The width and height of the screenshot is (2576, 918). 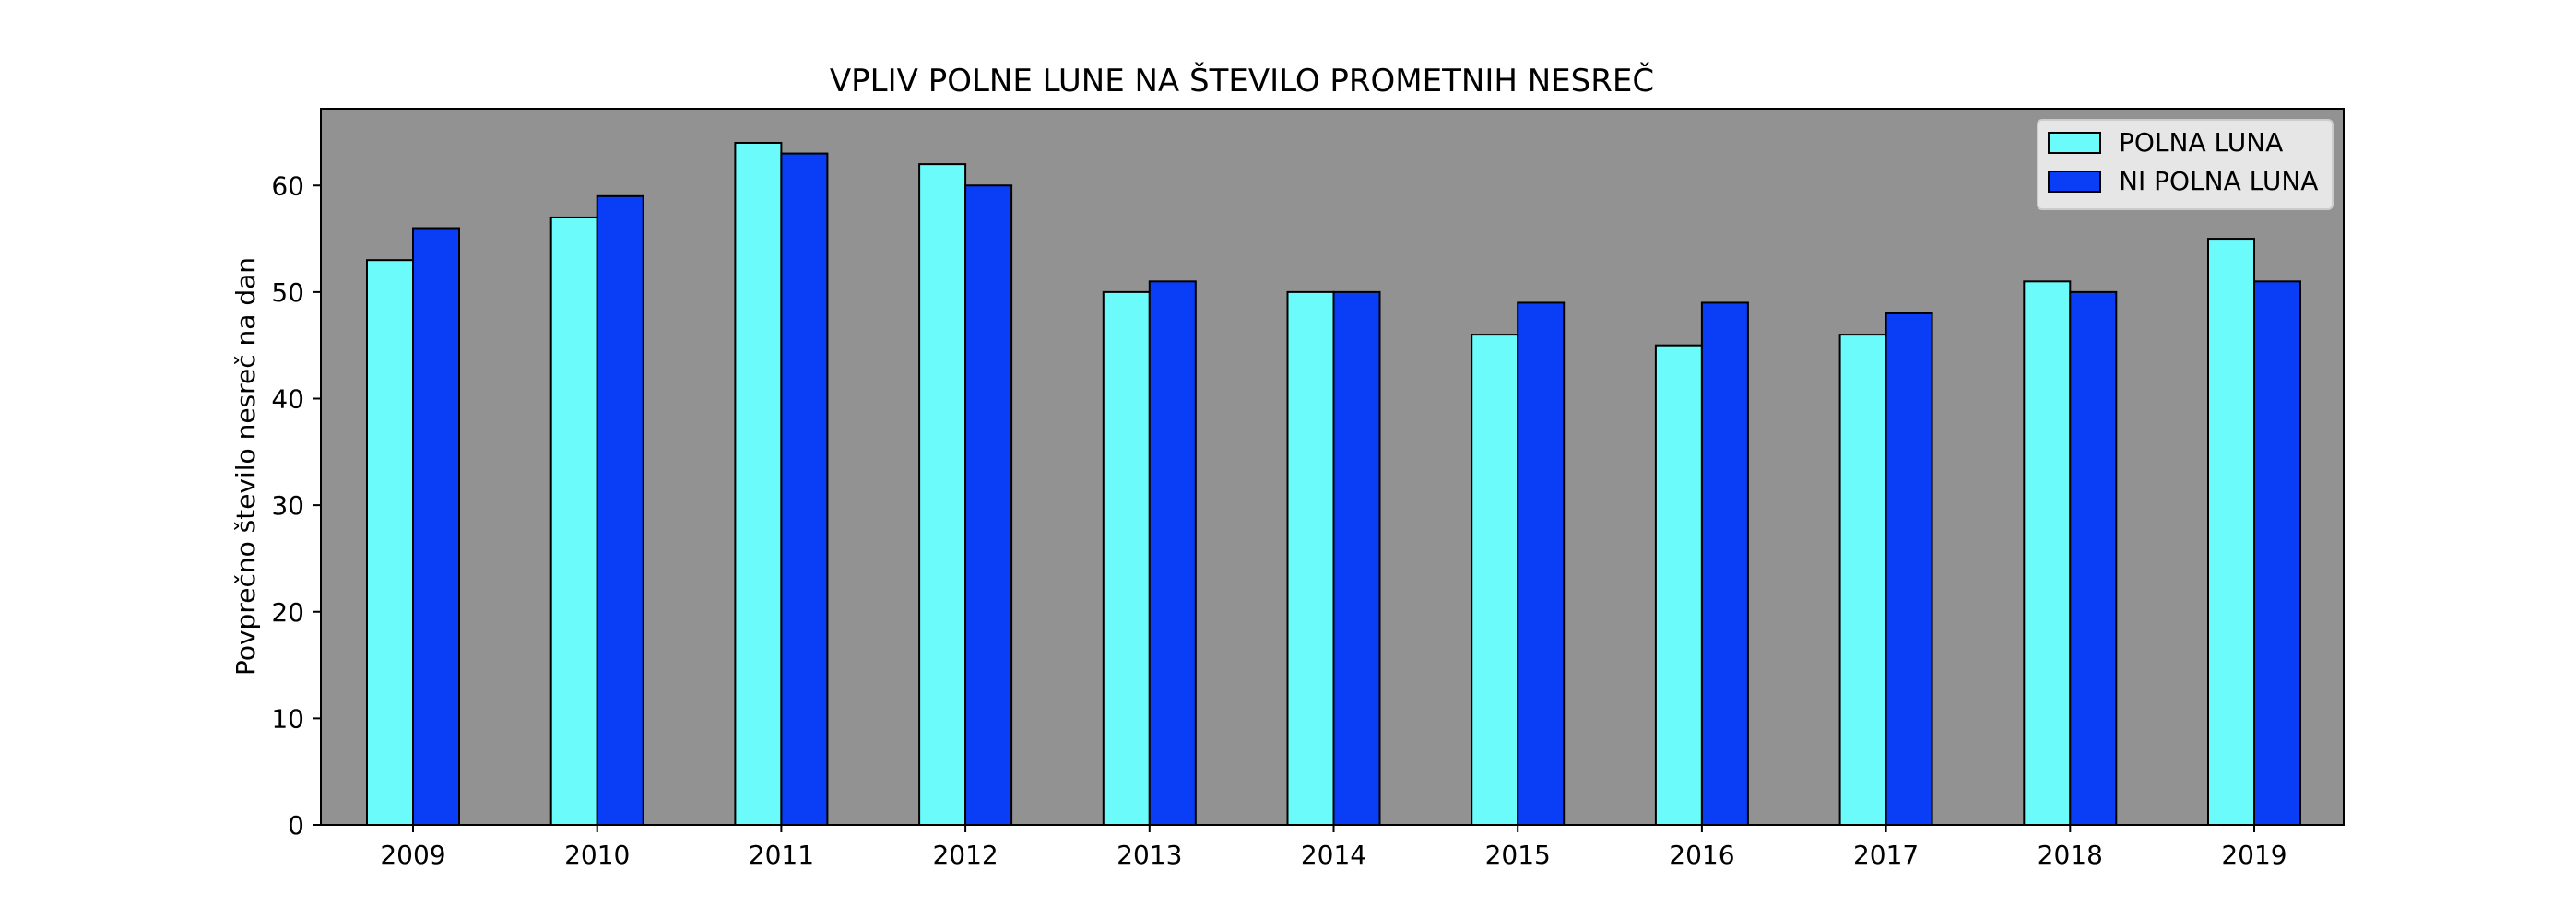 I want to click on bar-polna-luna-2016, so click(x=1678, y=585).